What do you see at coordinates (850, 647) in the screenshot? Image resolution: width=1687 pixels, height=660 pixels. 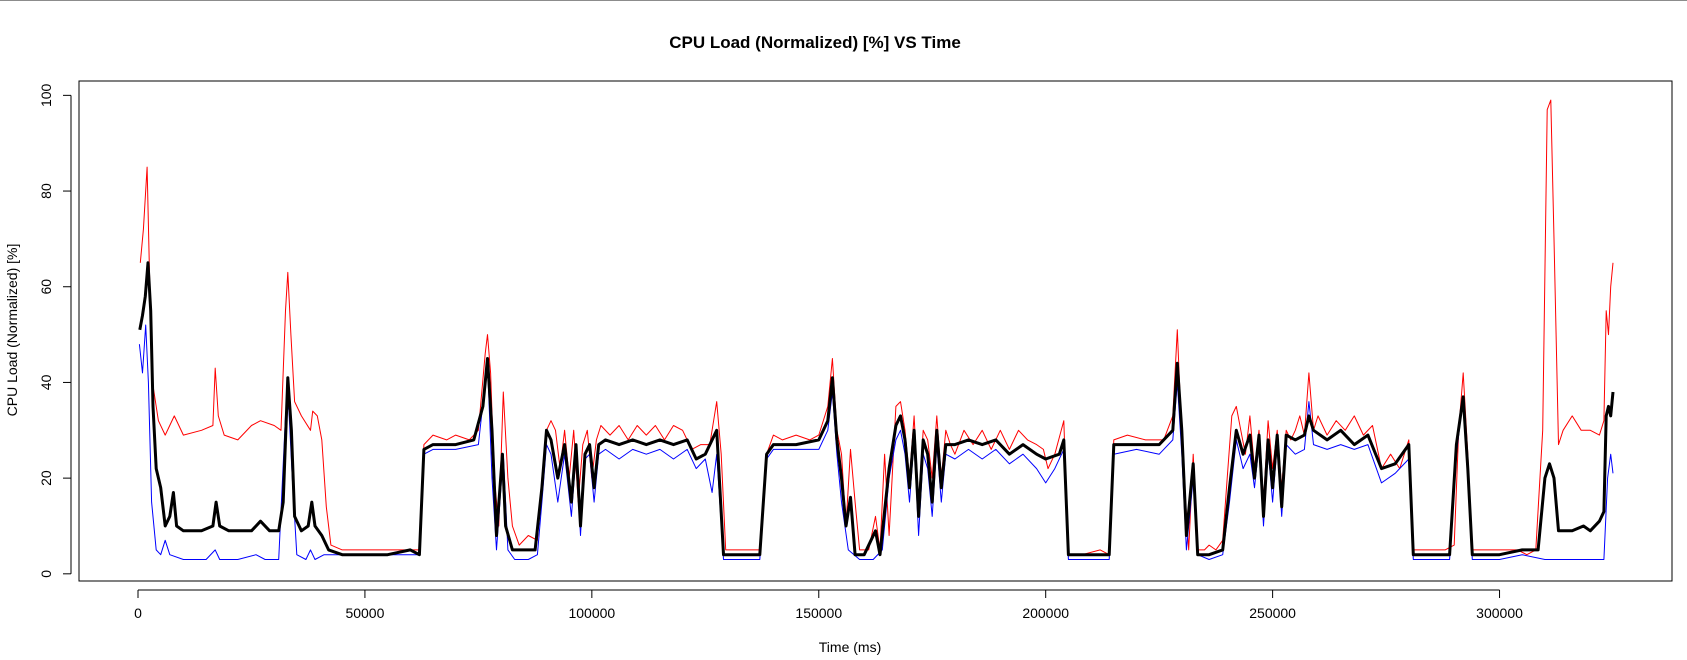 I see `x-axis-label: Time (ms)` at bounding box center [850, 647].